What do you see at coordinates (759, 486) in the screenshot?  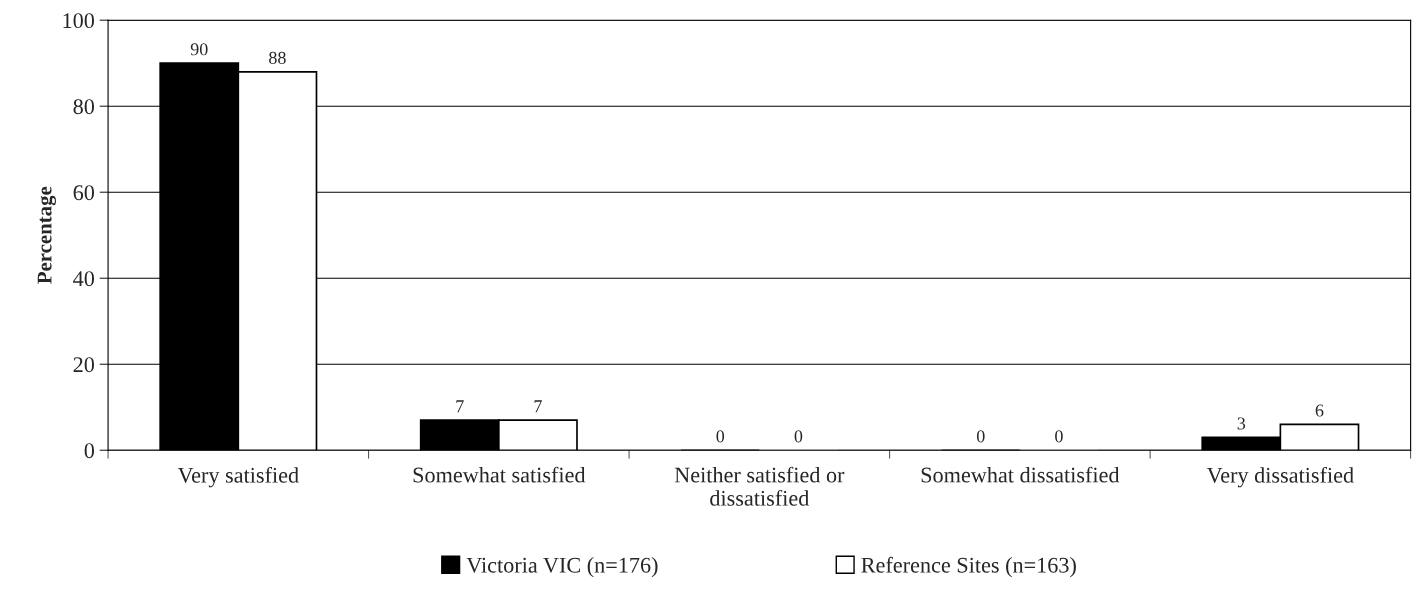 I see `x-tick-label: Neither satisfied or dissatisfied` at bounding box center [759, 486].